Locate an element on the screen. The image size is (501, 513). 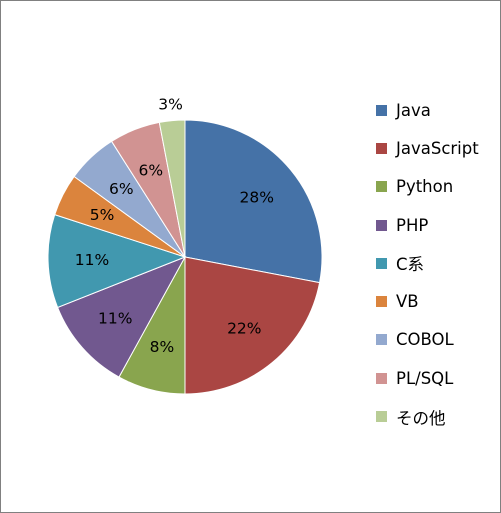
slice-label-2: 8% is located at coordinates (162, 347).